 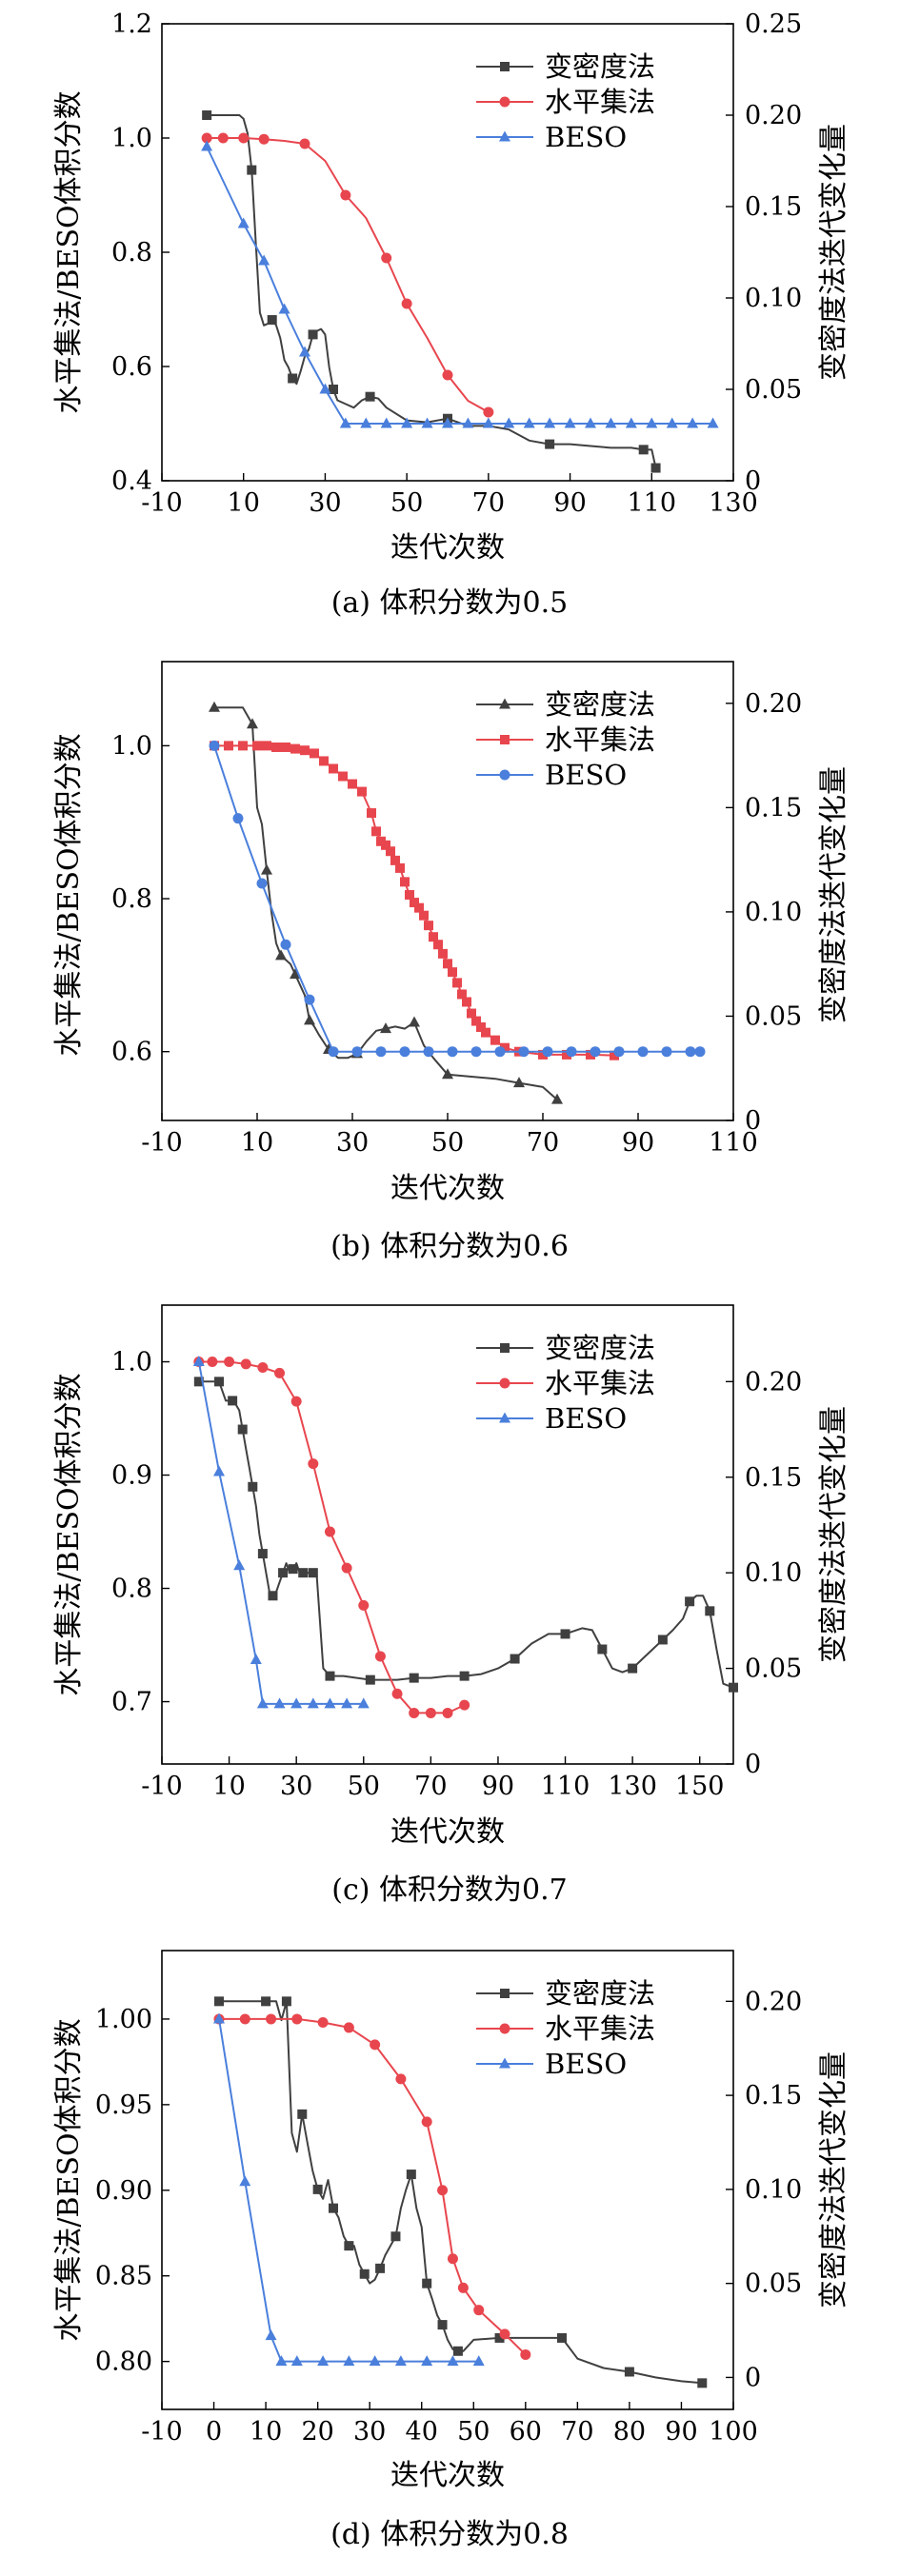 What do you see at coordinates (577, 2432) in the screenshot?
I see `x-tick-label: 70` at bounding box center [577, 2432].